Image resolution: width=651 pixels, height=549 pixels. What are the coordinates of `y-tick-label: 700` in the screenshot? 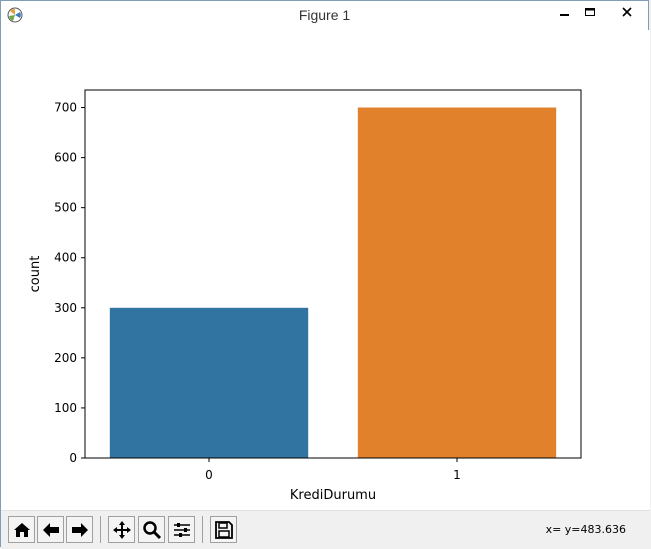 It's located at (65, 108).